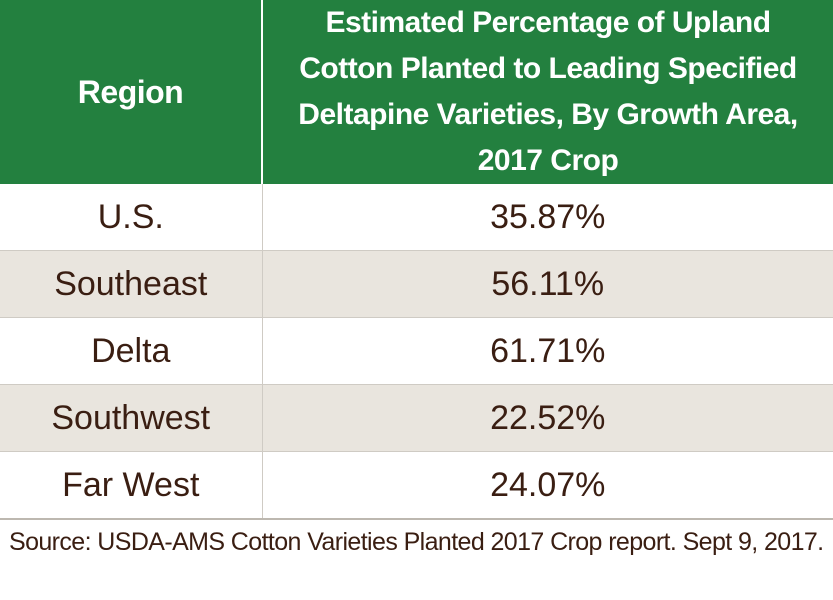 This screenshot has height=600, width=833. I want to click on column-header-region: Region, so click(131, 92).